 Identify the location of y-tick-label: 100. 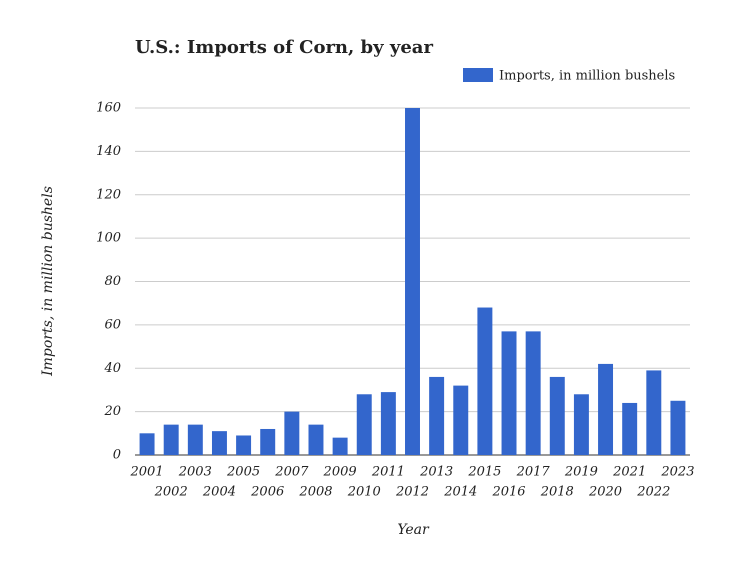
(108, 238).